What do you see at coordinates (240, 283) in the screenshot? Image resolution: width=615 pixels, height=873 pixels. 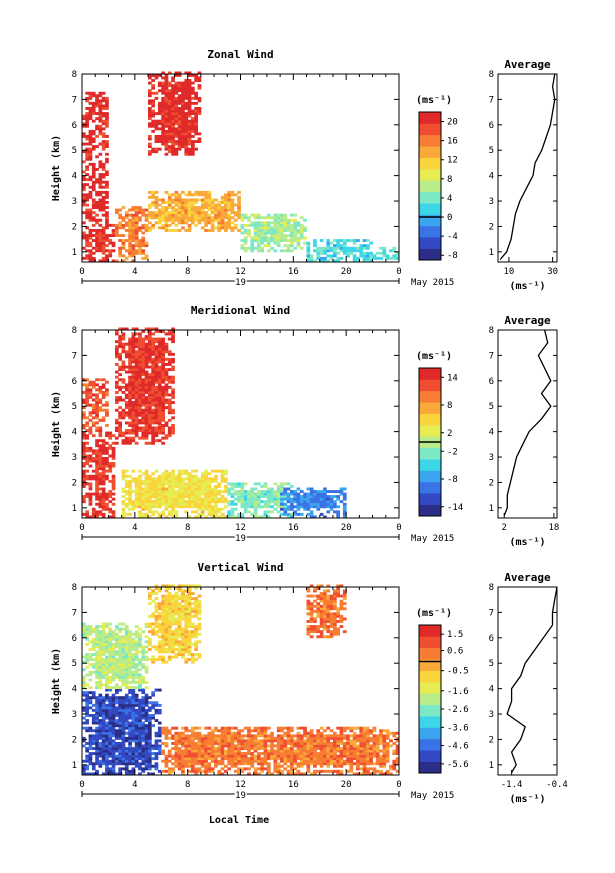 I see `date-day-label: 19` at bounding box center [240, 283].